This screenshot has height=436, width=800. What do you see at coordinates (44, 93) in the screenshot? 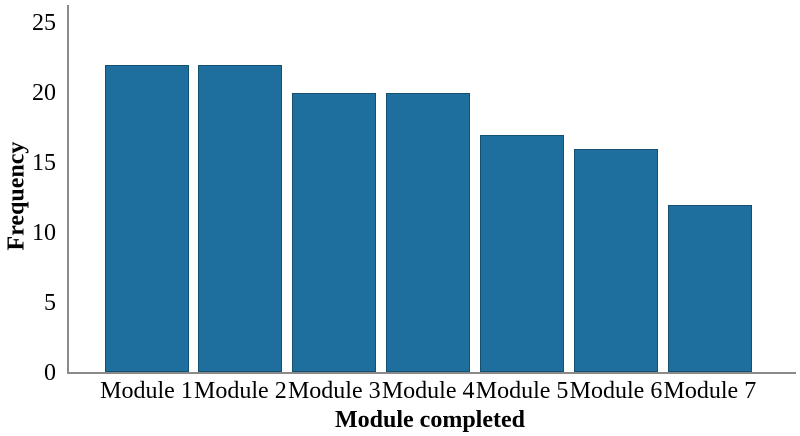
I see `y-tick-label: 20` at bounding box center [44, 93].